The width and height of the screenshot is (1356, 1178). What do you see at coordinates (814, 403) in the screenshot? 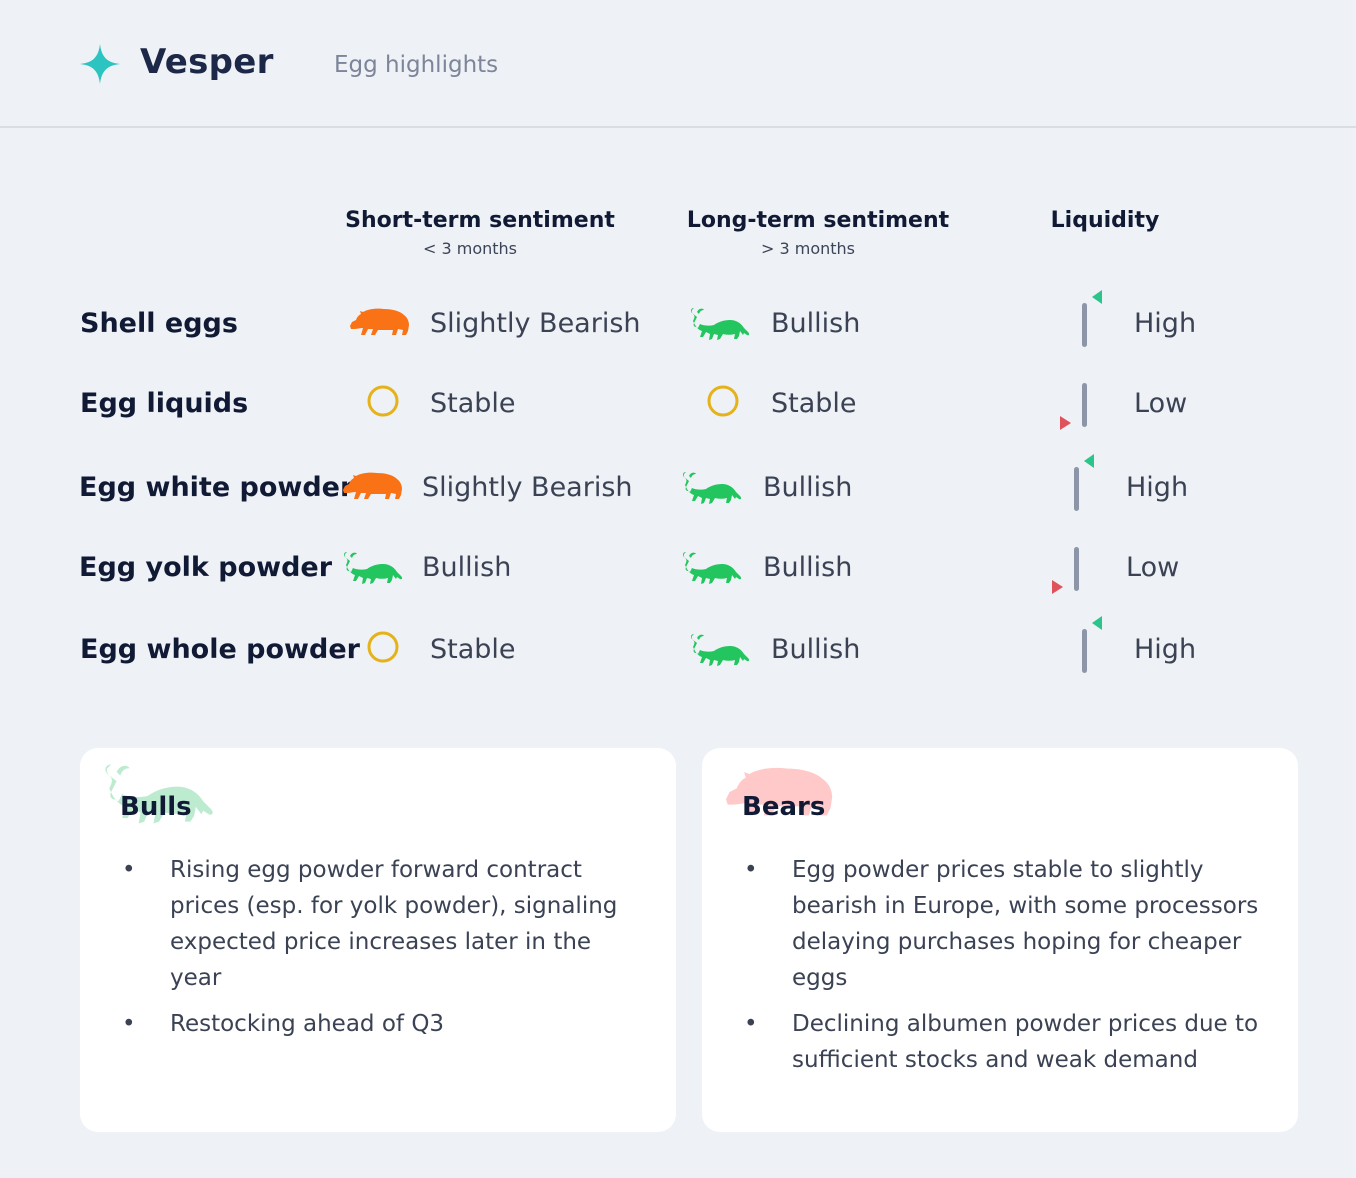
I see `long-term-value: Stable` at bounding box center [814, 403].